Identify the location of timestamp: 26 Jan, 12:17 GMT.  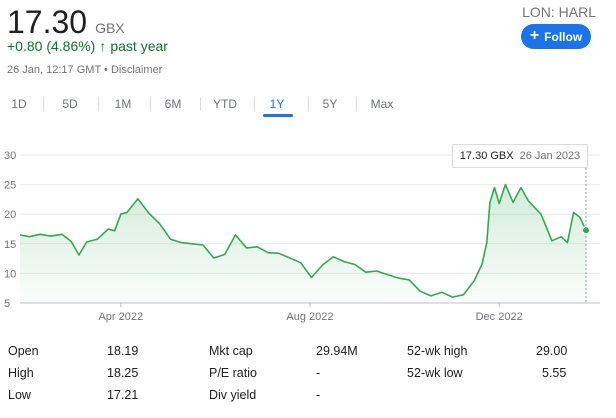
(54, 70).